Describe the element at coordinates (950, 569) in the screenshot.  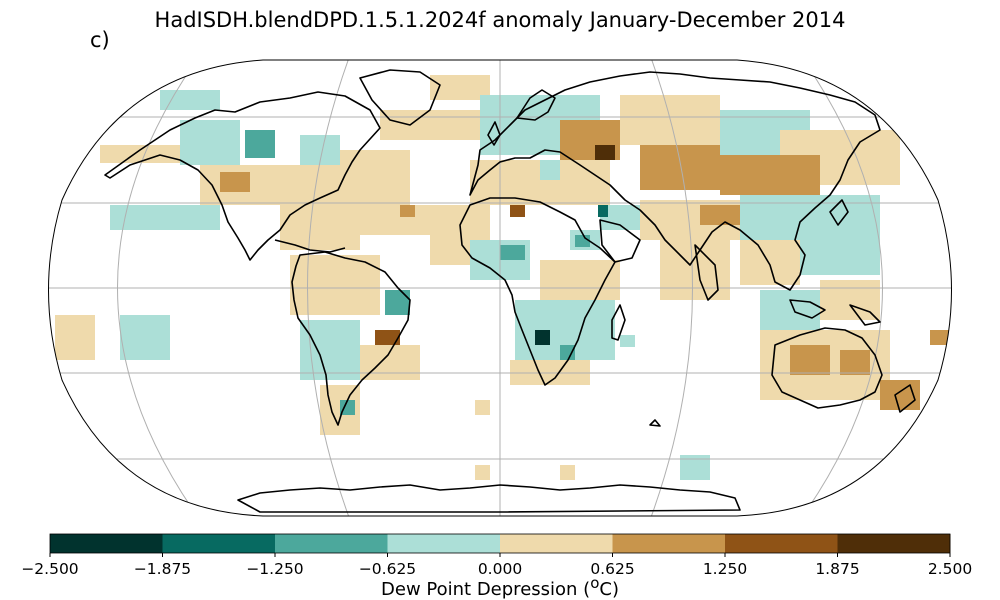
I see `colorbar-tick-label: 2.500` at that location.